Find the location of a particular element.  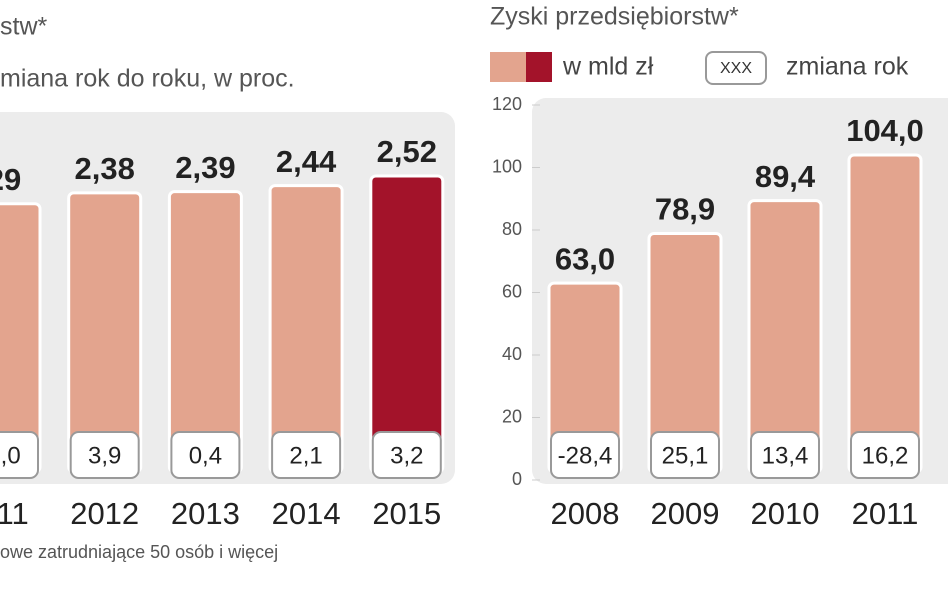

change-label: 2,1 is located at coordinates (305, 455).